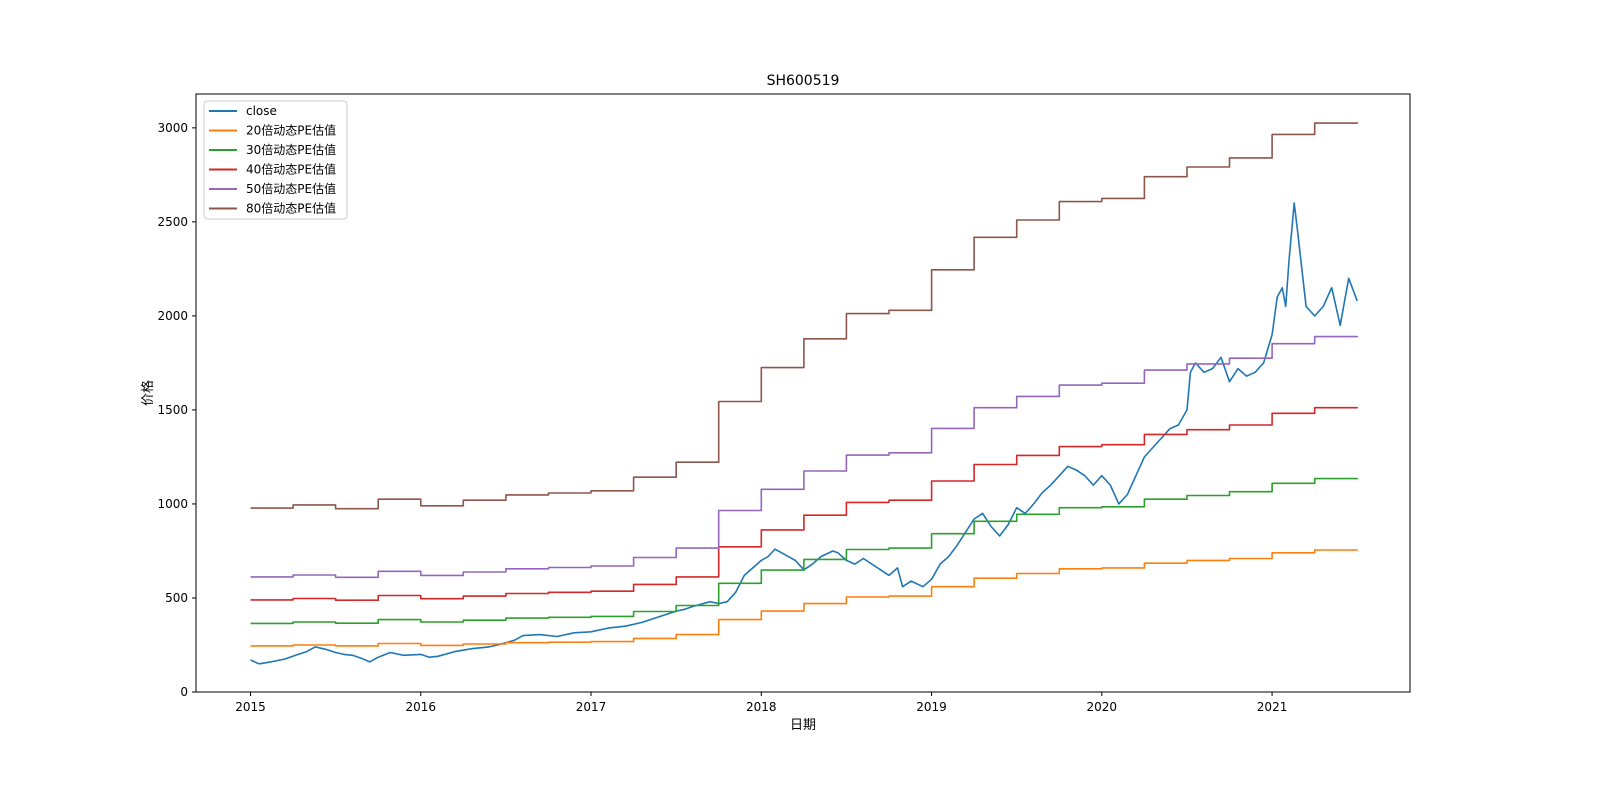 Image resolution: width=1600 pixels, height=793 pixels. I want to click on y-axis: 0 500 1000 1500 2000 2500 3000, so click(176, 410).